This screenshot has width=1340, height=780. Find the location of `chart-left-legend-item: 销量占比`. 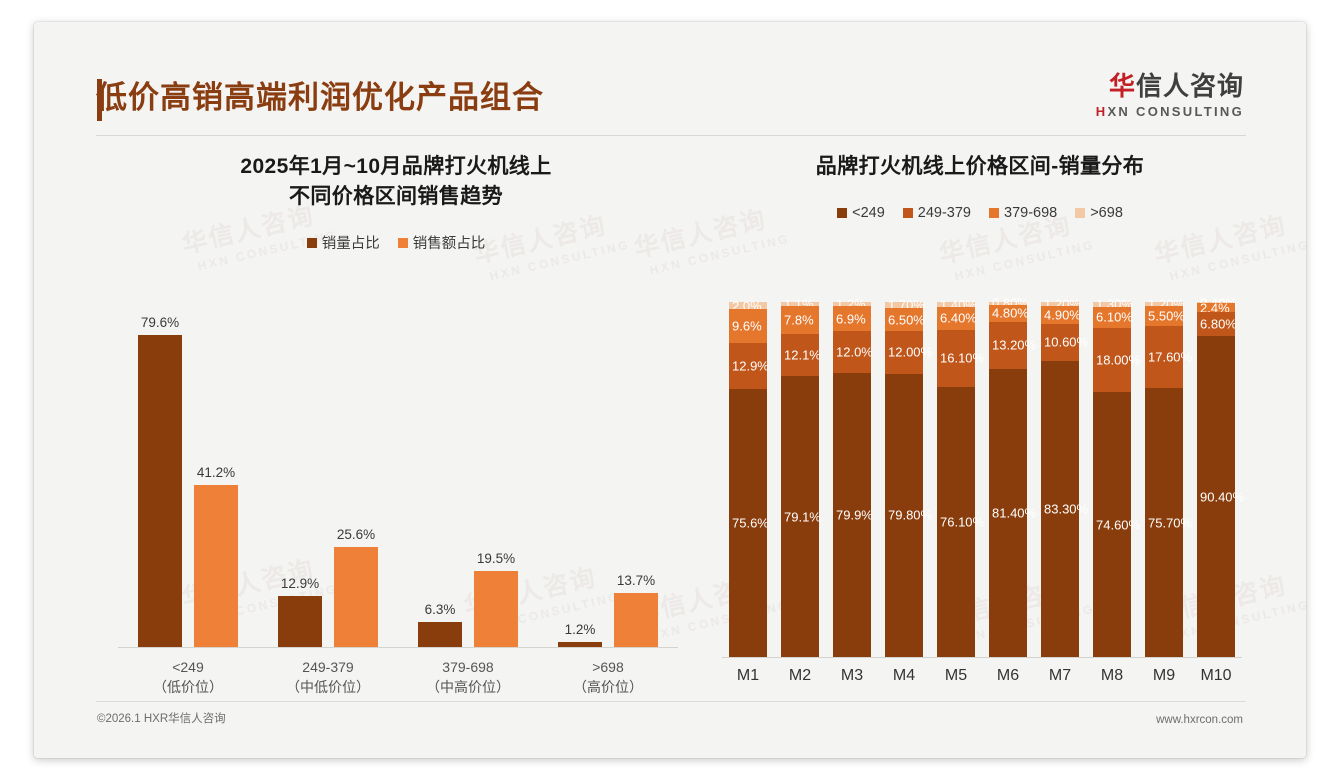

chart-left-legend-item: 销量占比 is located at coordinates (343, 242).